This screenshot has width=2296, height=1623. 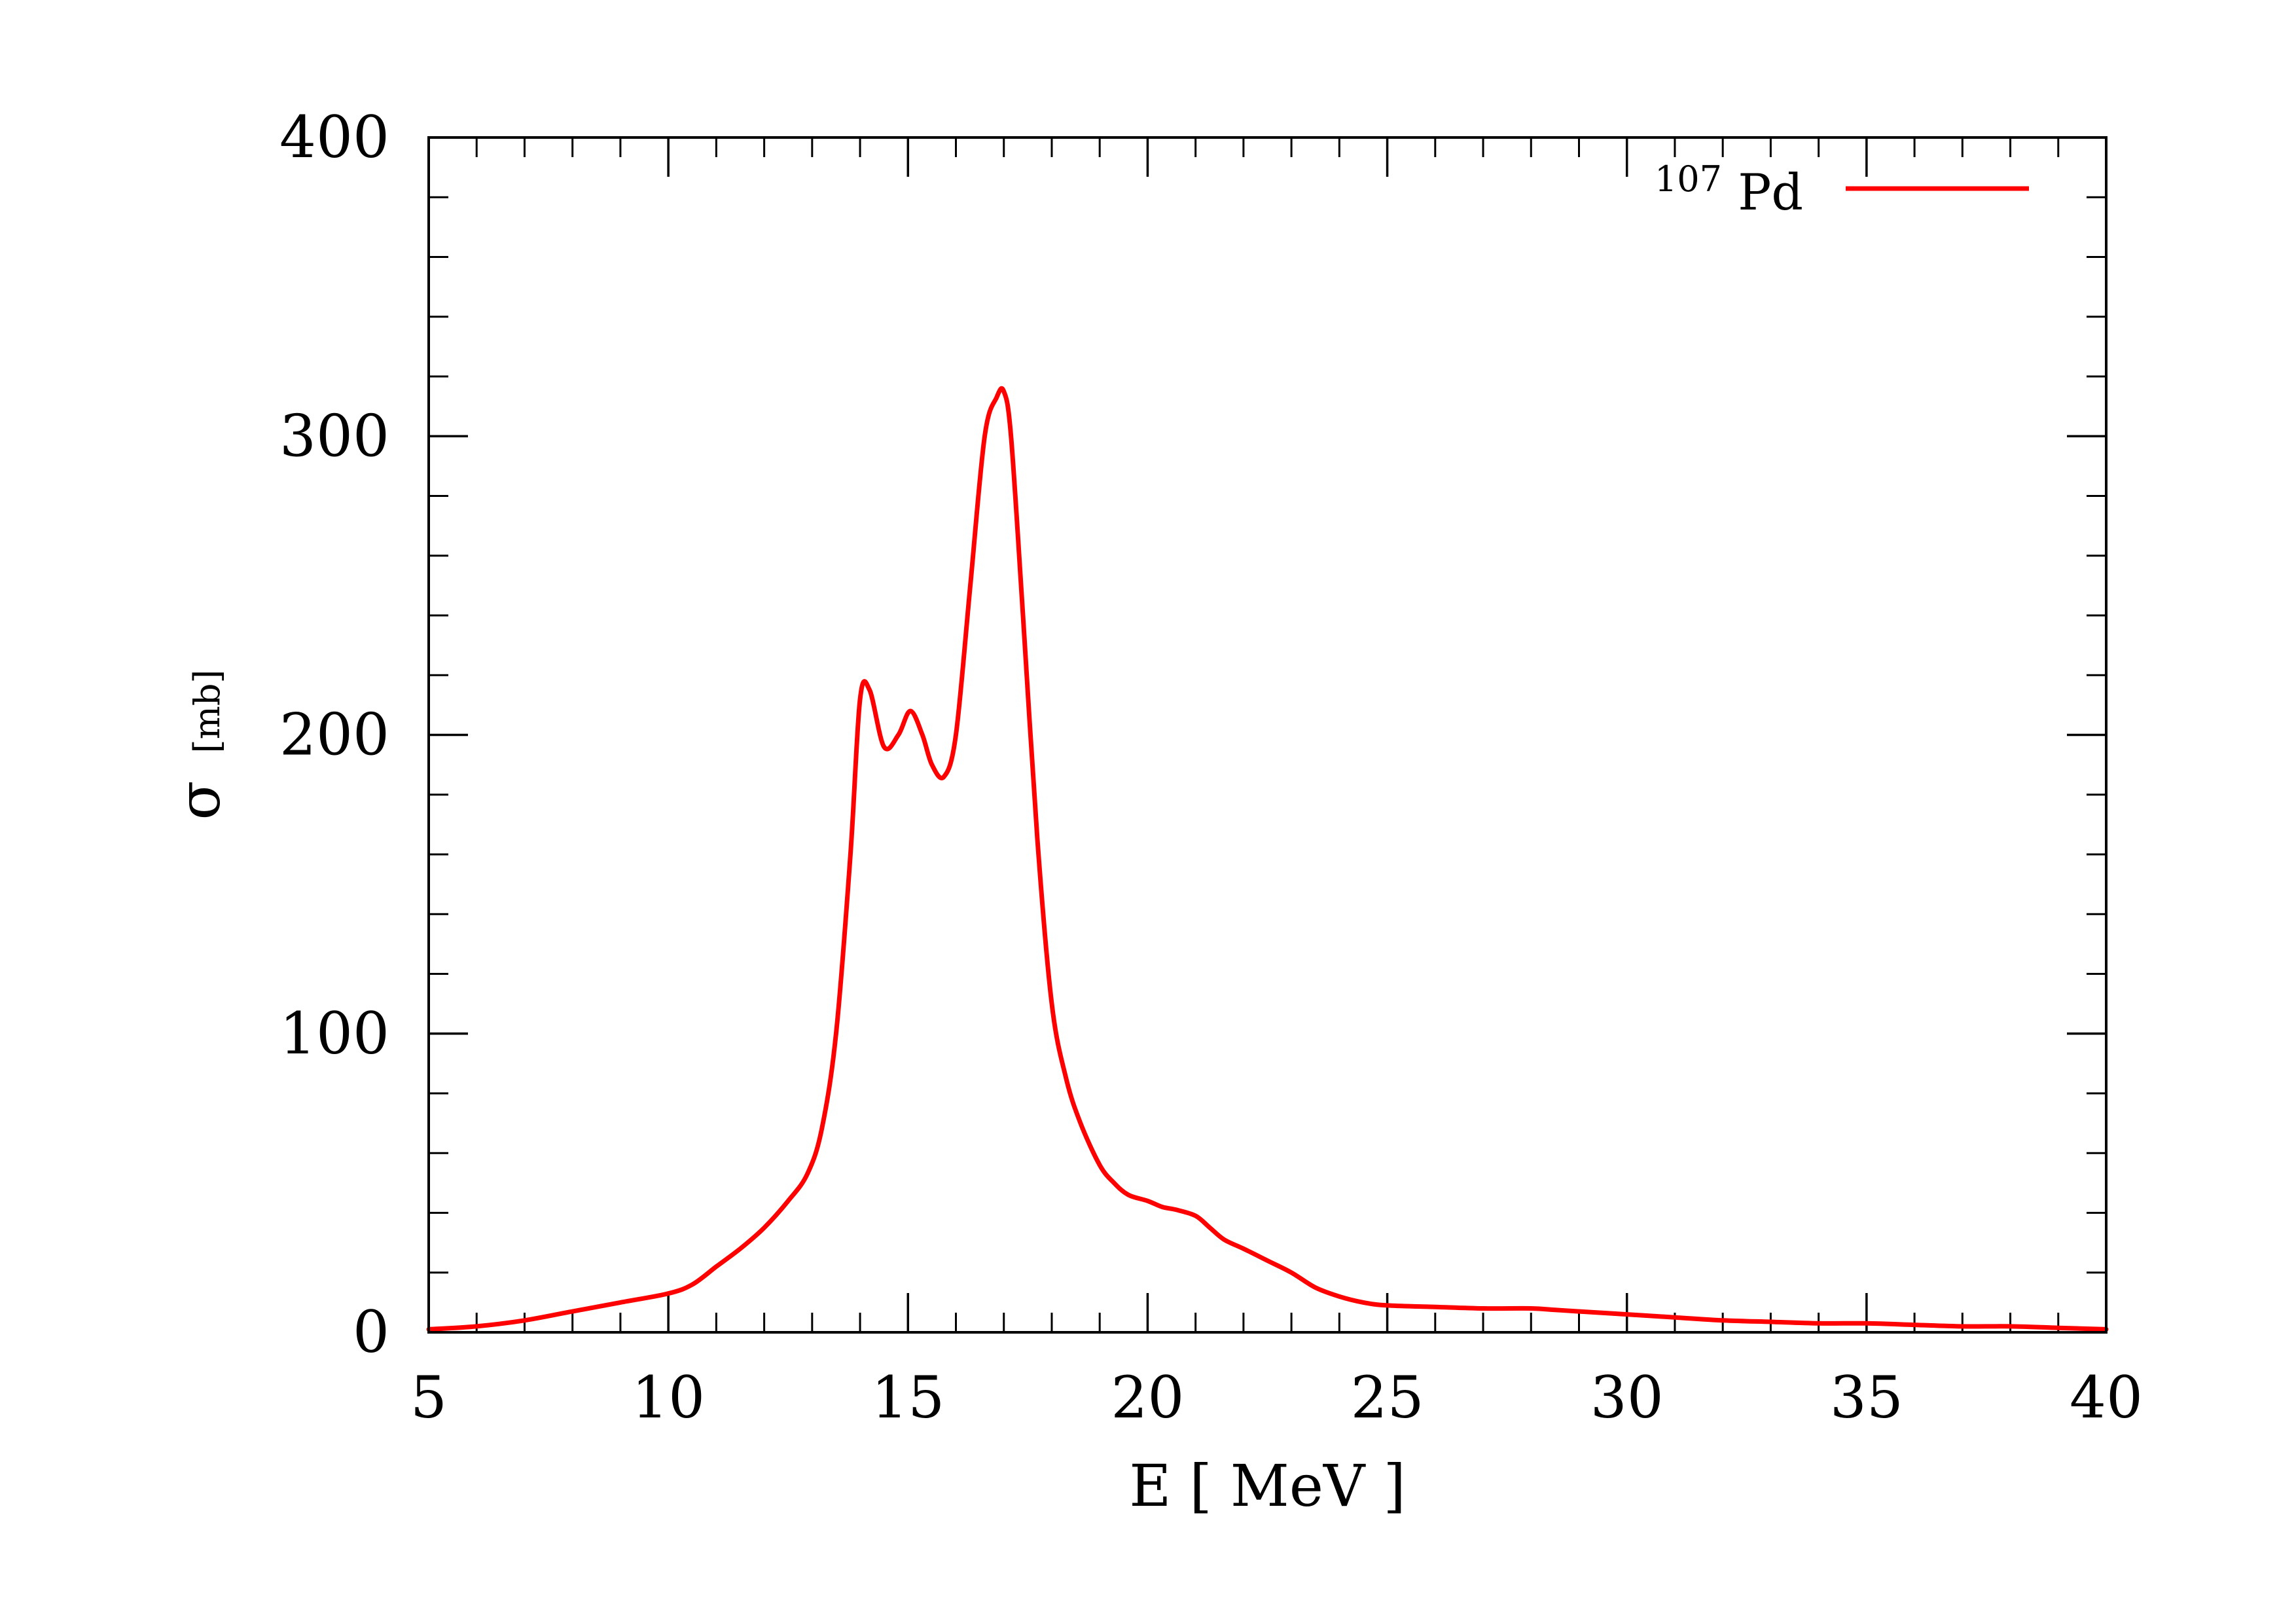 What do you see at coordinates (334, 1033) in the screenshot?
I see `y-tick-label: 100` at bounding box center [334, 1033].